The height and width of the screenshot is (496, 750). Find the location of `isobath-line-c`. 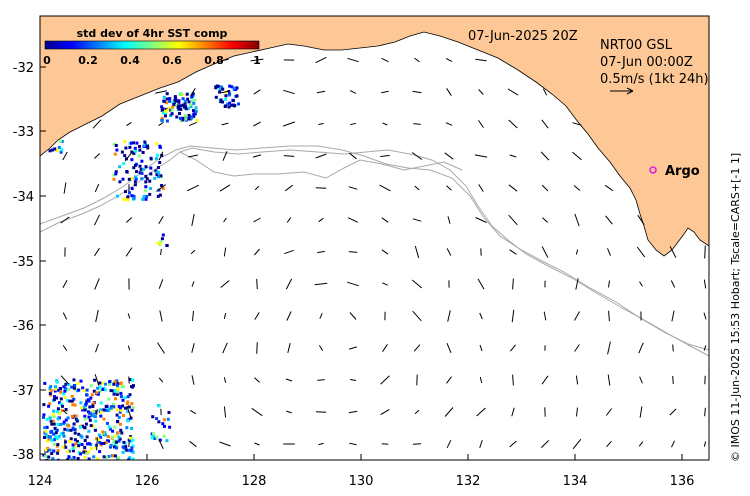

isobath-line-c is located at coordinates (321, 165).